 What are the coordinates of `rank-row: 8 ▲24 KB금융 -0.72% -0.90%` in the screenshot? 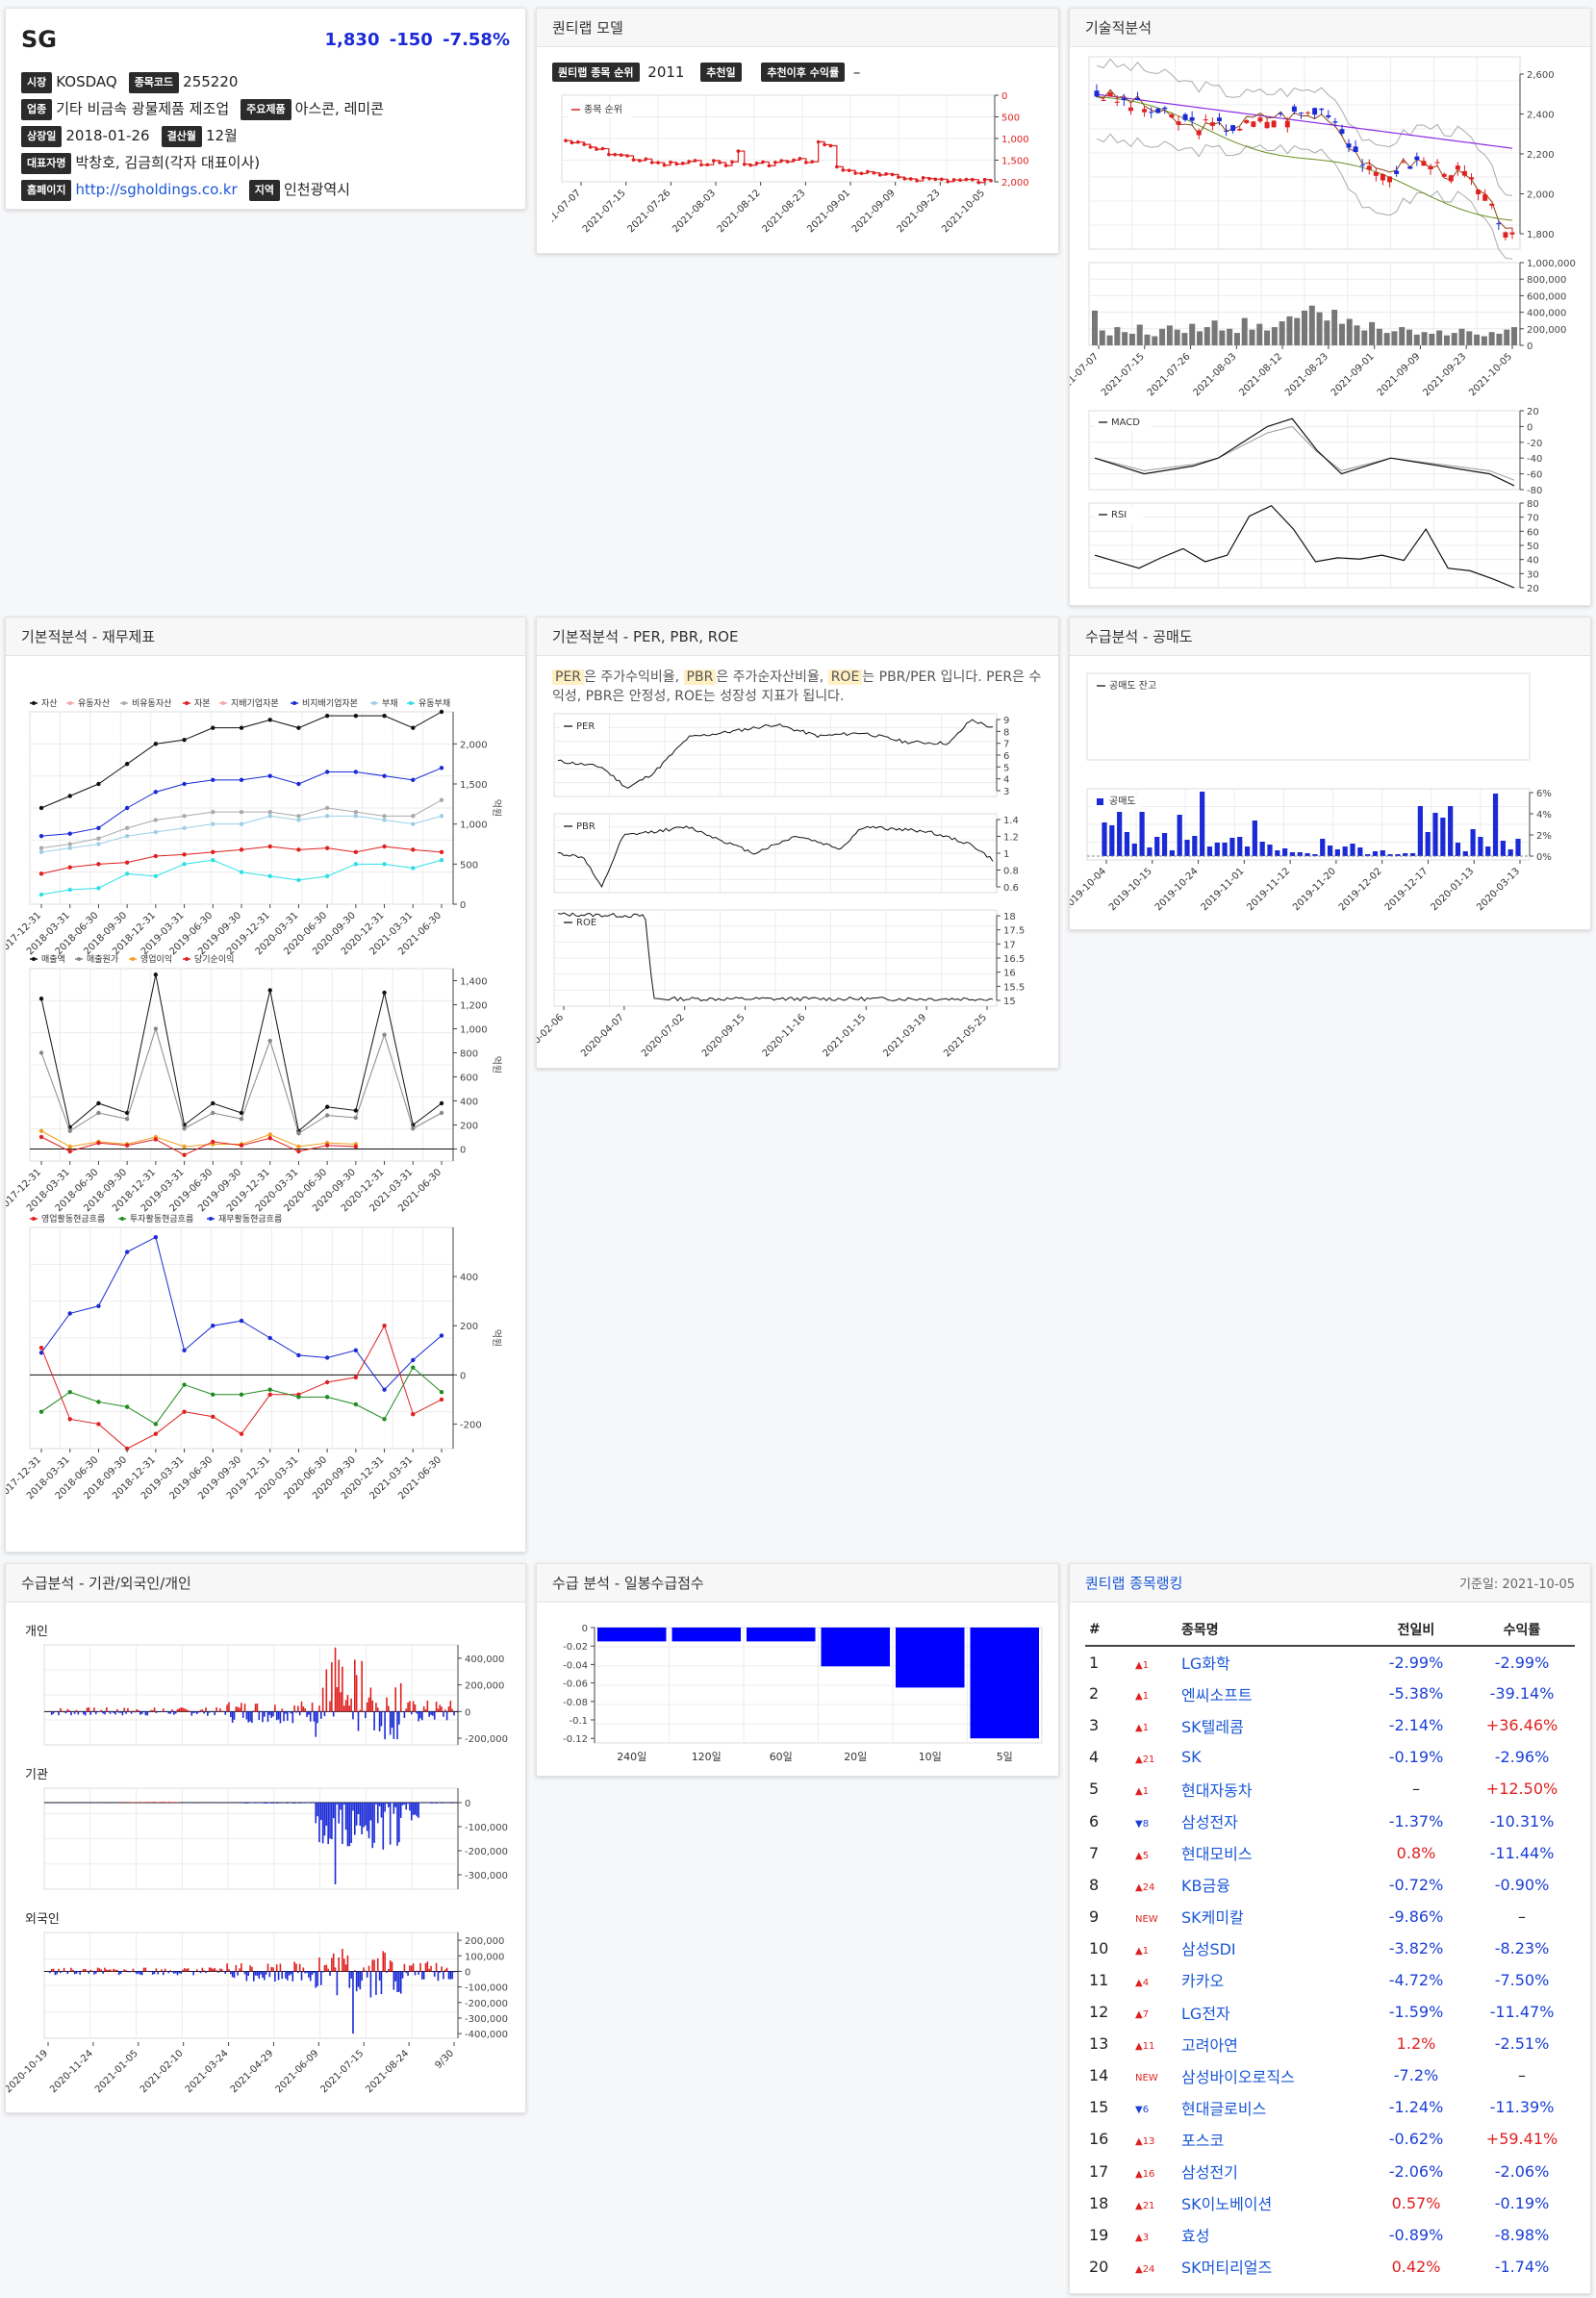 It's located at (1330, 1885).